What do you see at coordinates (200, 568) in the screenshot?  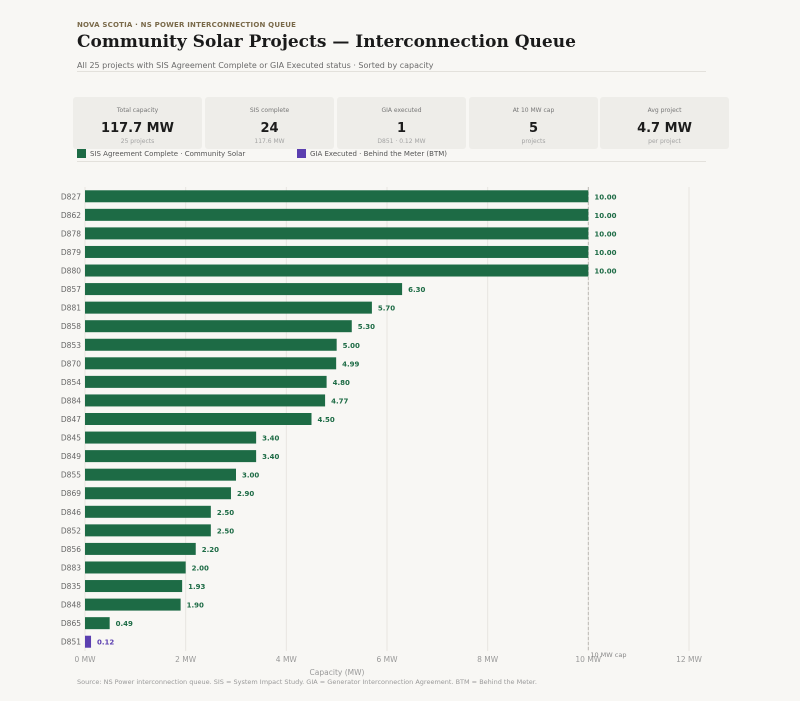 I see `data-label: 2.00` at bounding box center [200, 568].